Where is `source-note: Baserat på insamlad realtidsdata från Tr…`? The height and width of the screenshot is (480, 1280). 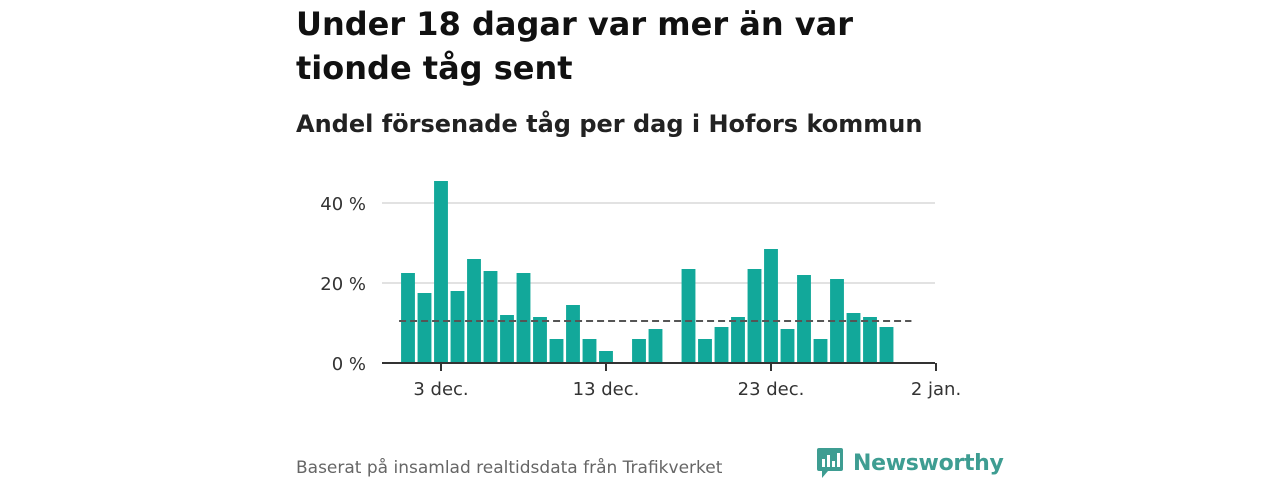 source-note: Baserat på insamlad realtidsdata från Tr… is located at coordinates (509, 468).